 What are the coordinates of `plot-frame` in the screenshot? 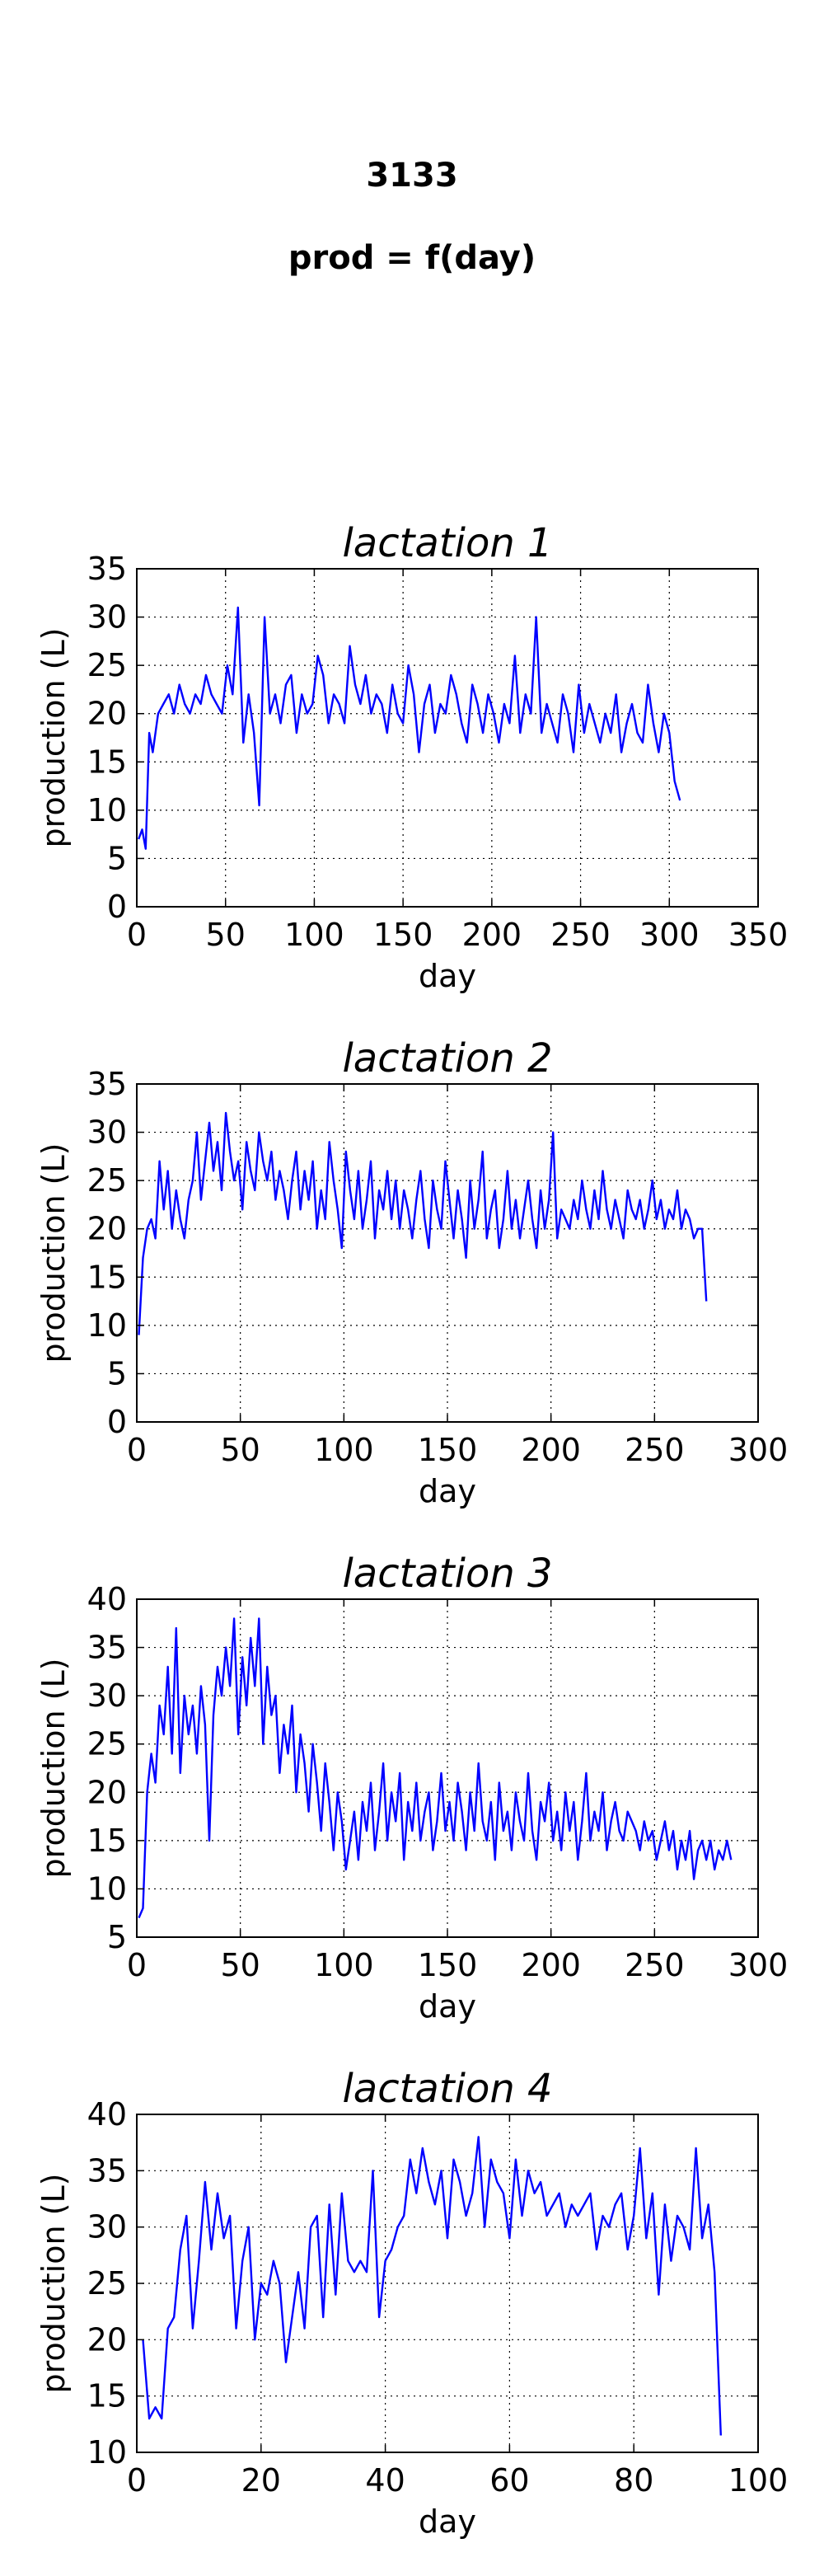 It's located at (447, 738).